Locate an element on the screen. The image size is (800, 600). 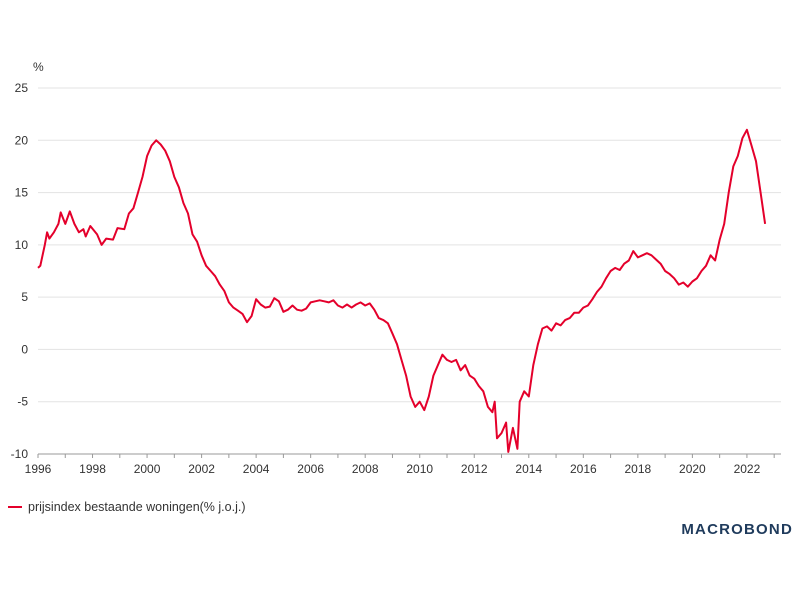
y-axis: 25 20 15 10 5 0 -5 -10 is located at coordinates (20, 271).